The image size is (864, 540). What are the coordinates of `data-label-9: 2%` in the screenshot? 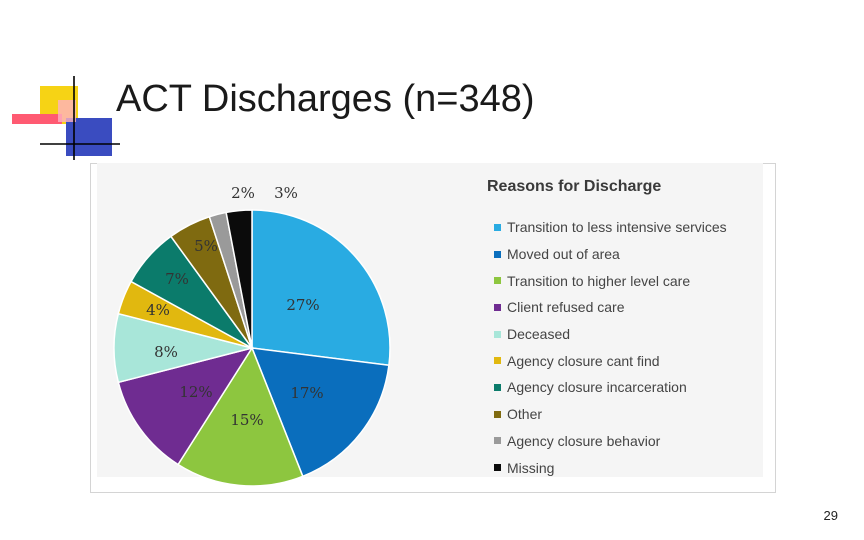 It's located at (243, 193).